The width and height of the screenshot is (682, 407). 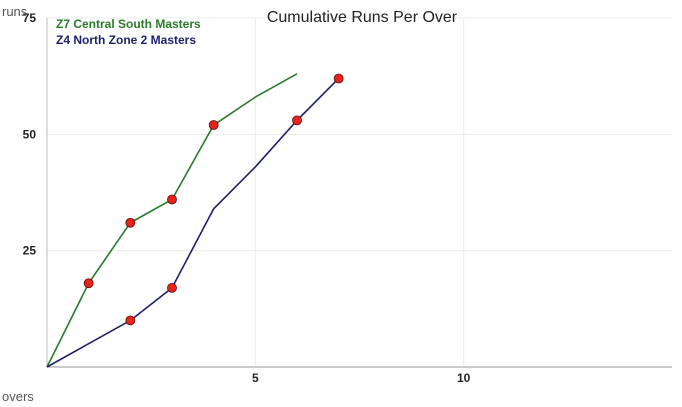 What do you see at coordinates (18, 396) in the screenshot?
I see `x-axis-label: overs` at bounding box center [18, 396].